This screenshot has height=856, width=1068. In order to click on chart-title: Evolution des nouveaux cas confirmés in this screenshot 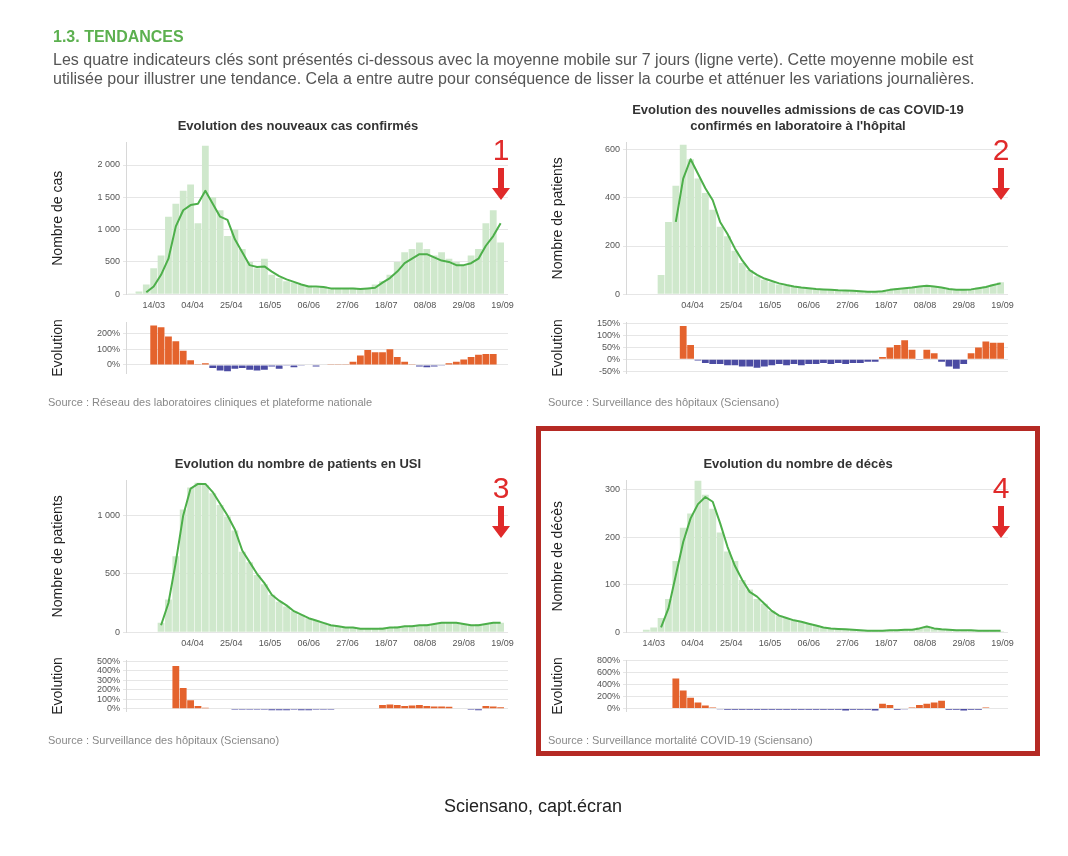, I will do `click(298, 125)`.